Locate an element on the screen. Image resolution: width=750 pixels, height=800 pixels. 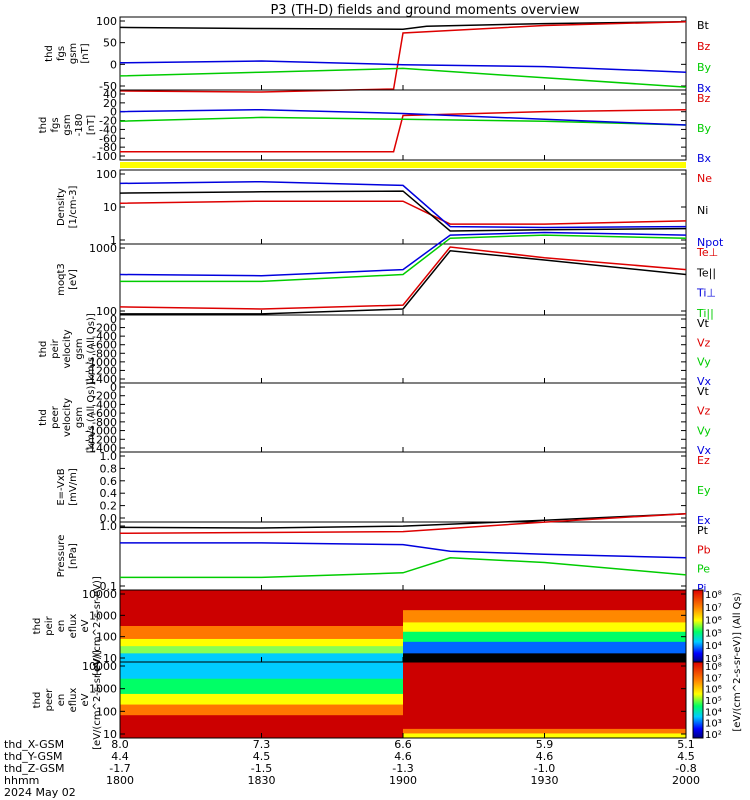
y-tick-label: -800 is located at coordinates (104, 422).